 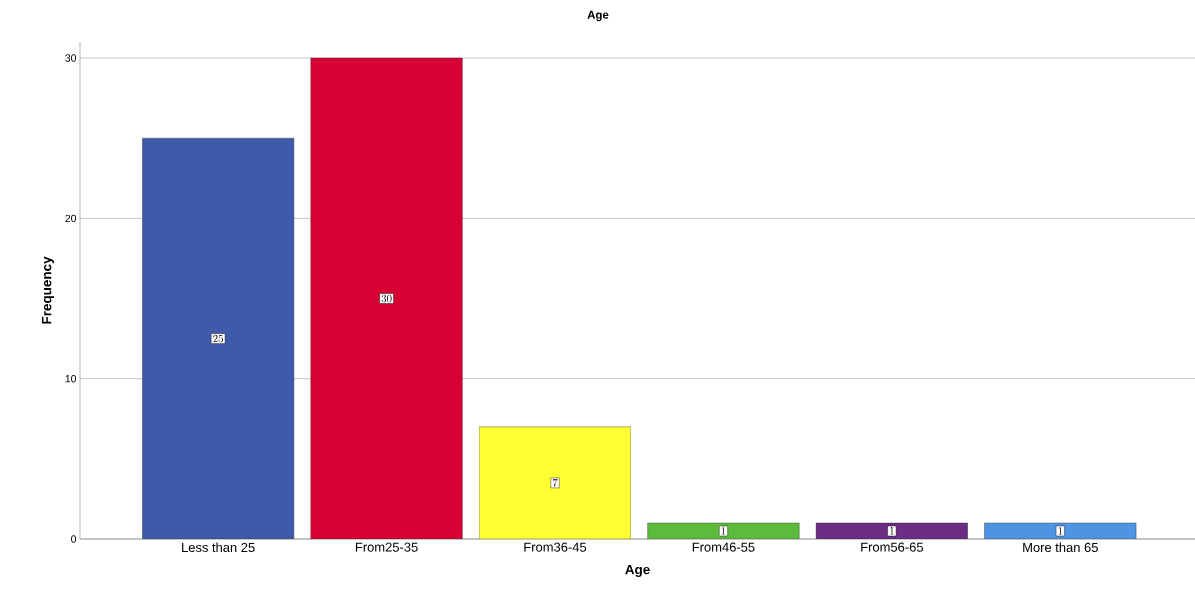 What do you see at coordinates (74, 539) in the screenshot?
I see `y-tick-label: 0` at bounding box center [74, 539].